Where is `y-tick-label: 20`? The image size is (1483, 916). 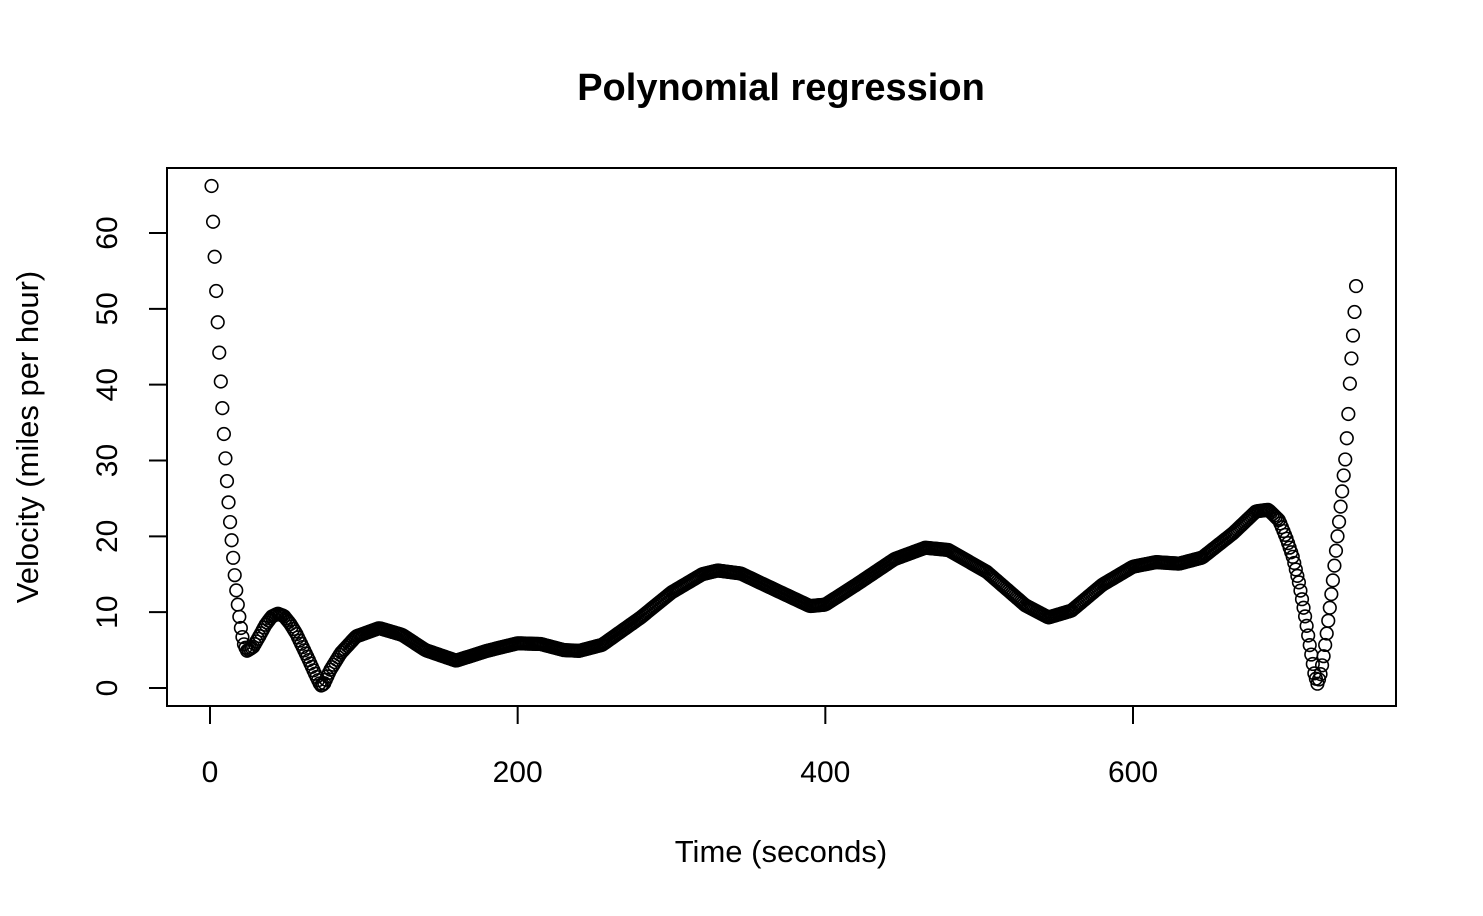 y-tick-label: 20 is located at coordinates (107, 536).